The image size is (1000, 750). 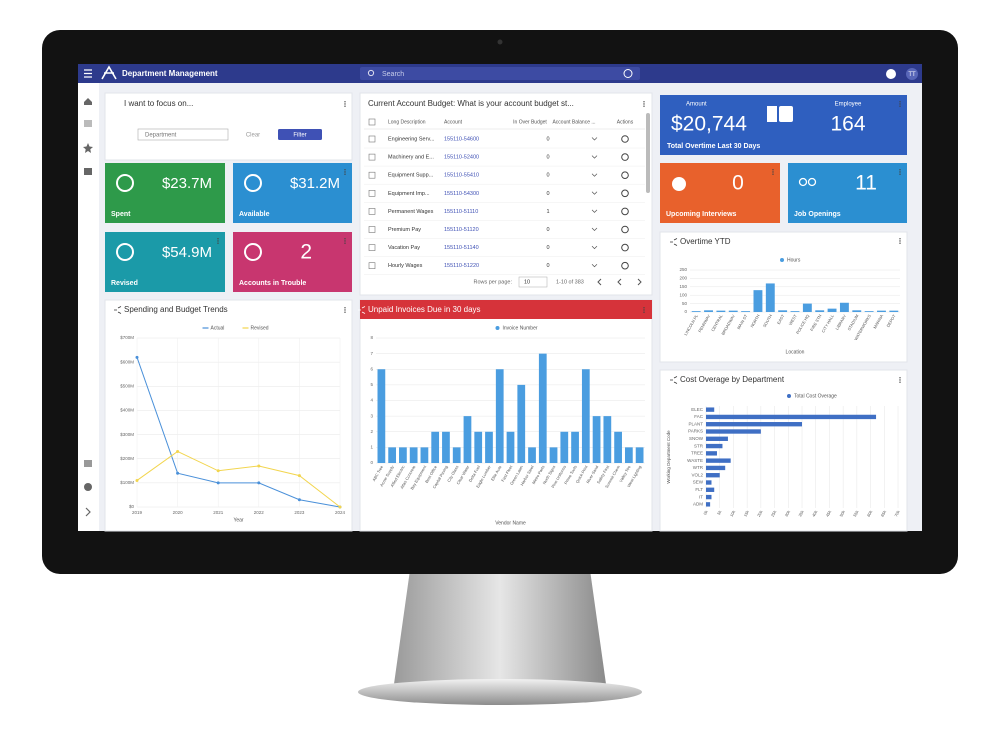 What do you see at coordinates (786, 114) in the screenshot?
I see `badge-icon` at bounding box center [786, 114].